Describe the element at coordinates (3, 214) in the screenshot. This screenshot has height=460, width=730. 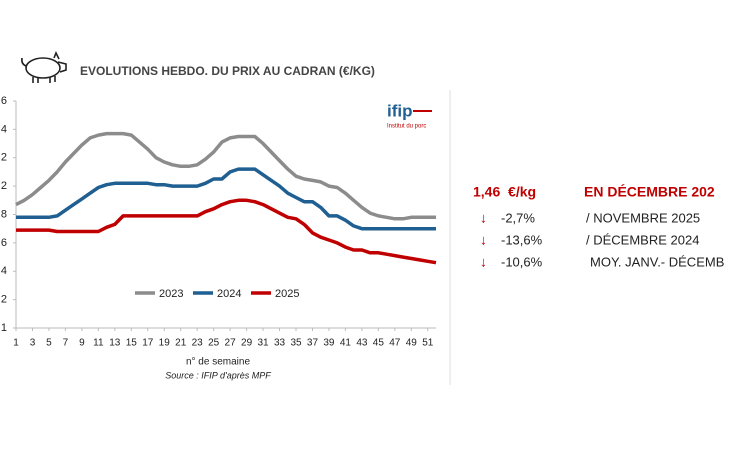
I see `y-tick-label: 1.8` at that location.